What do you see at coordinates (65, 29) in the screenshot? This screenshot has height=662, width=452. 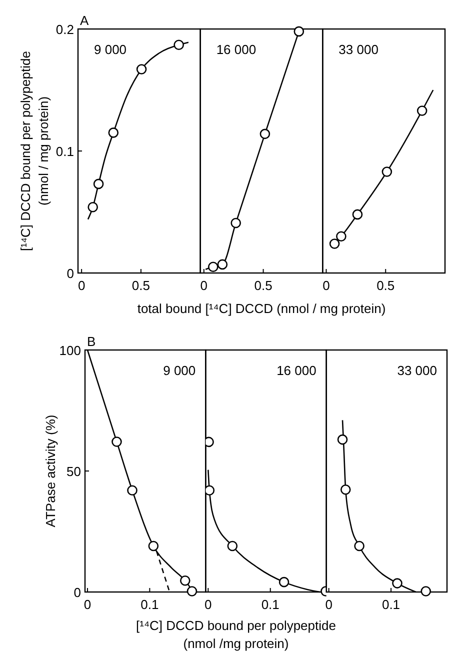 I see `y-tick-label: 0.2` at bounding box center [65, 29].